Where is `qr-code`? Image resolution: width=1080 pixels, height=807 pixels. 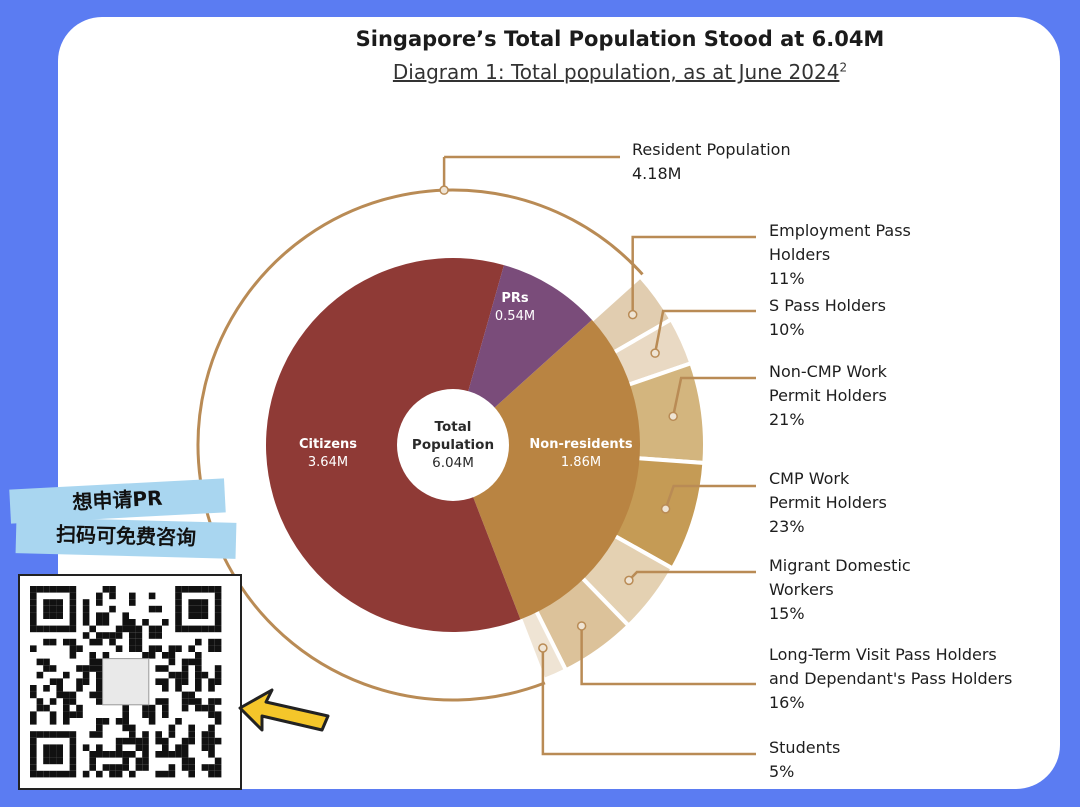 qr-code is located at coordinates (130, 682).